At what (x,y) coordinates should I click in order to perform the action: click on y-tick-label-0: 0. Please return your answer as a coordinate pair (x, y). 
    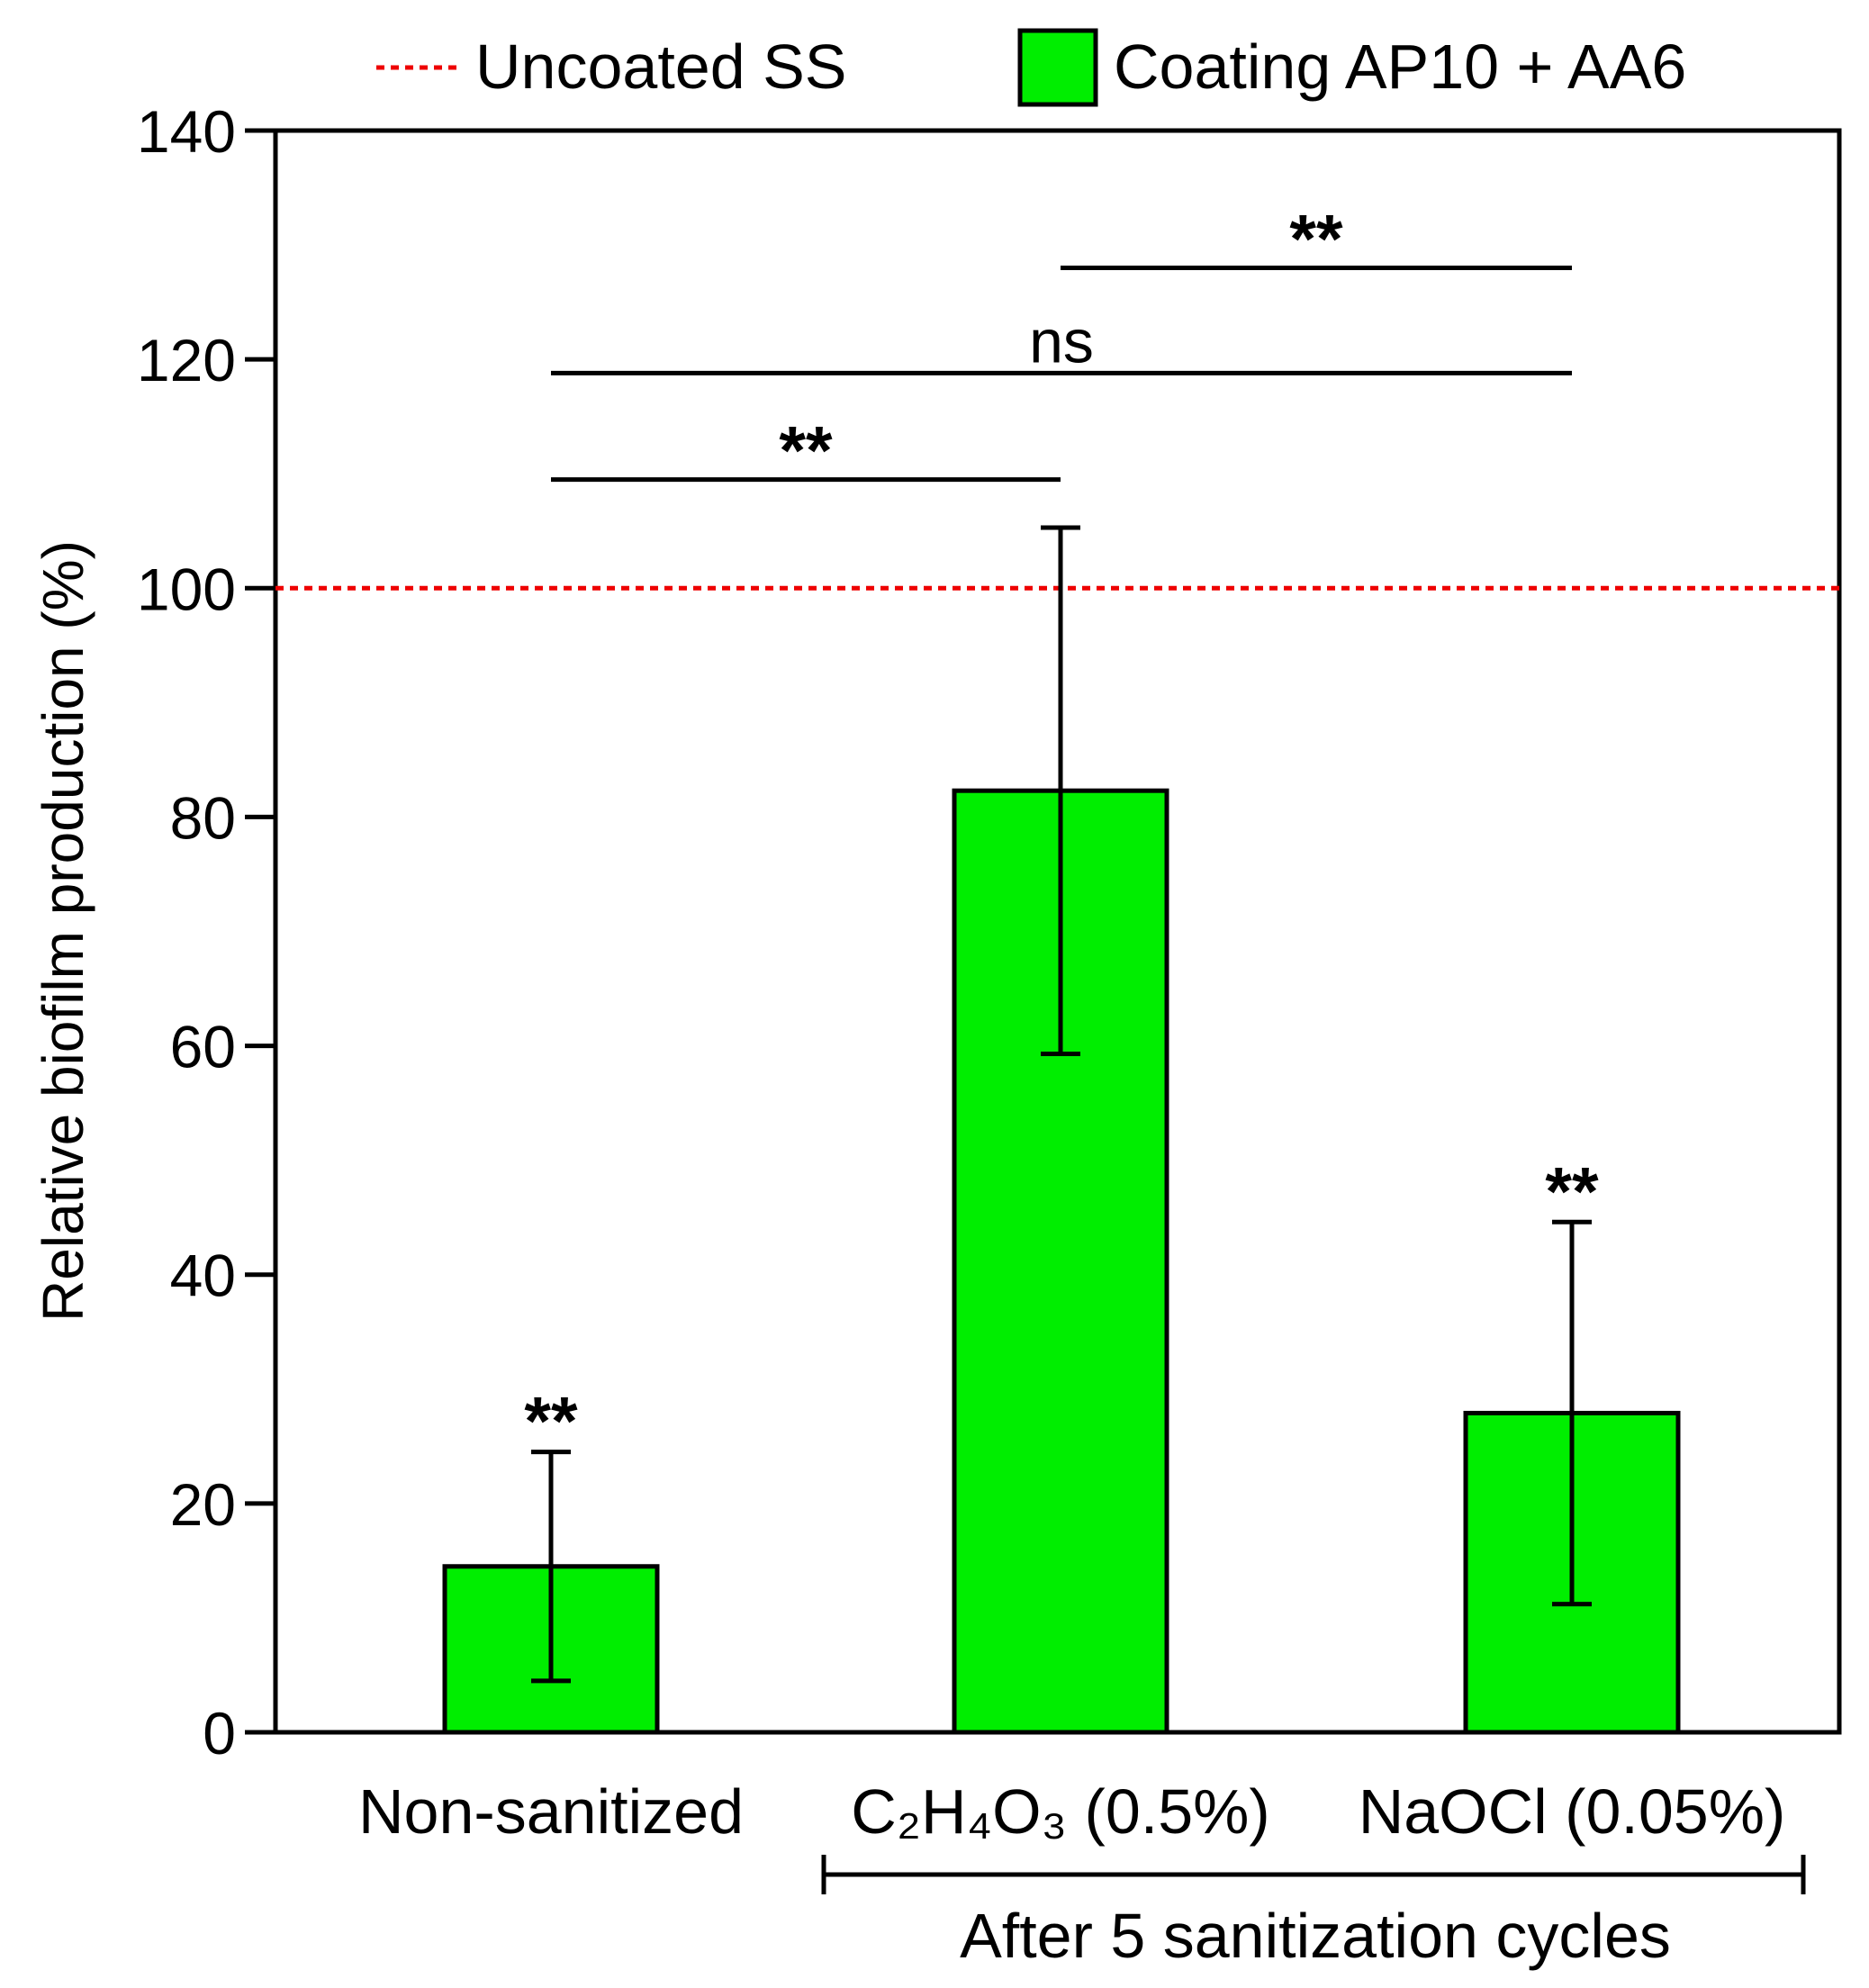
    Looking at the image, I should click on (219, 1733).